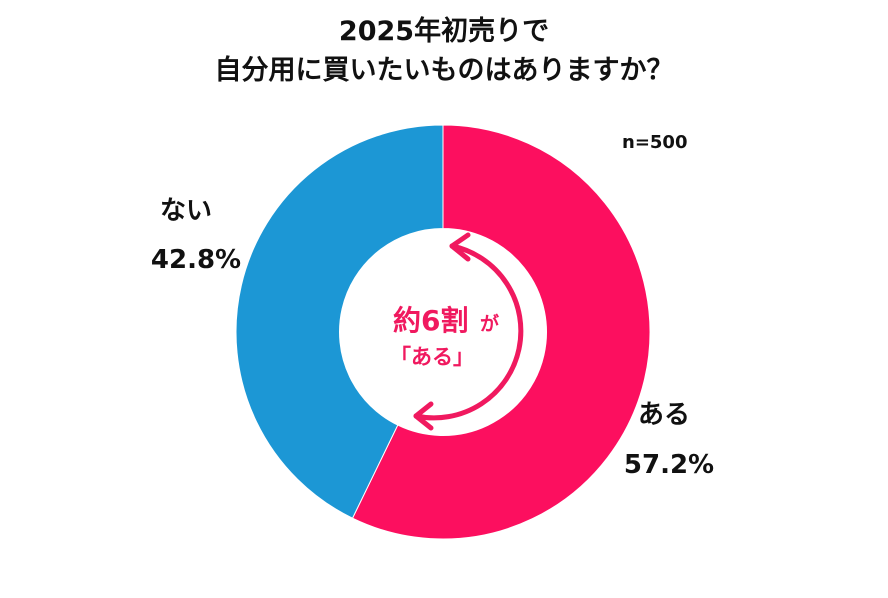 The image size is (888, 598). I want to click on chart-title-line-2: 自分用に買いたいものはありますか？, so click(444, 70).